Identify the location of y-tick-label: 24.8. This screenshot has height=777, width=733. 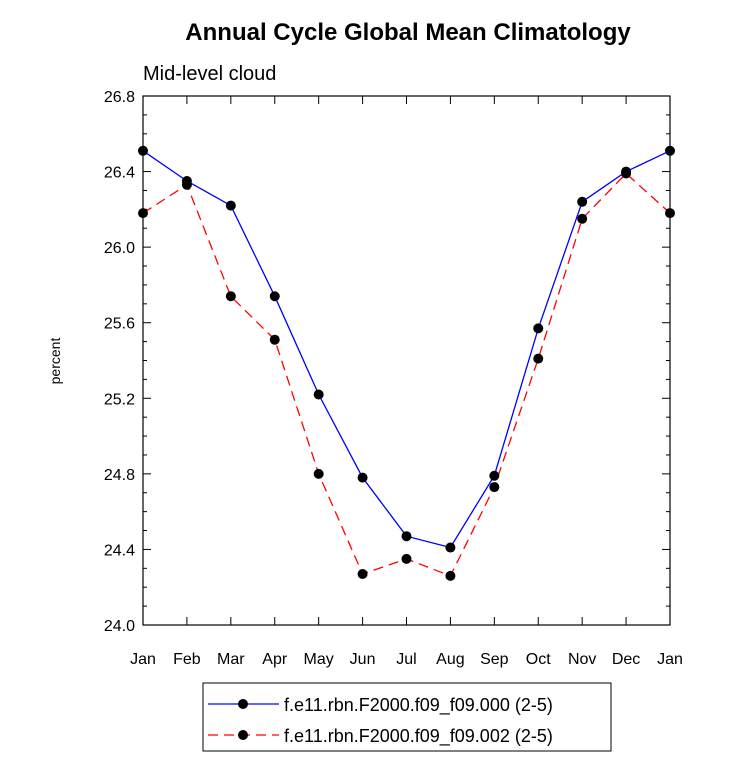
(119, 475).